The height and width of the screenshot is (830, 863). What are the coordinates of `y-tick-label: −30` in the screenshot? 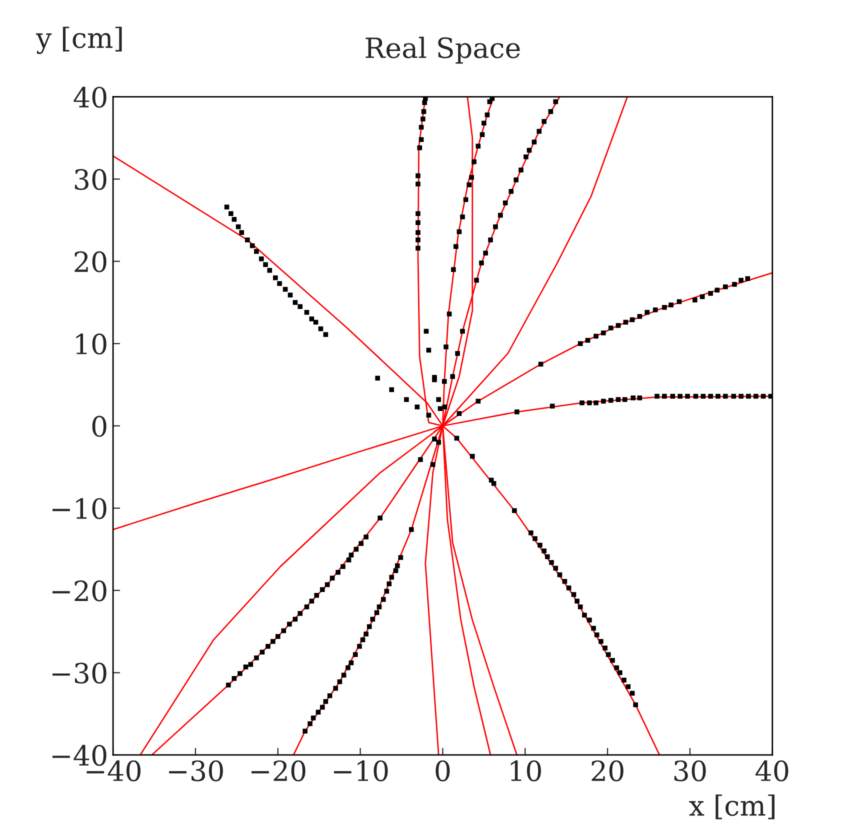 It's located at (79, 673).